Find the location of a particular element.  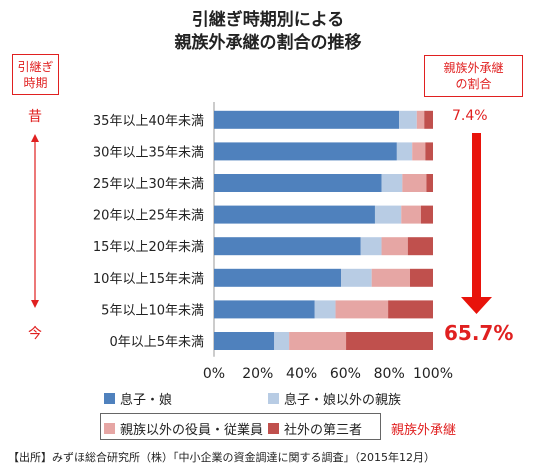

chart-title-line2: 親族外承継の割合の推移 is located at coordinates (268, 43).